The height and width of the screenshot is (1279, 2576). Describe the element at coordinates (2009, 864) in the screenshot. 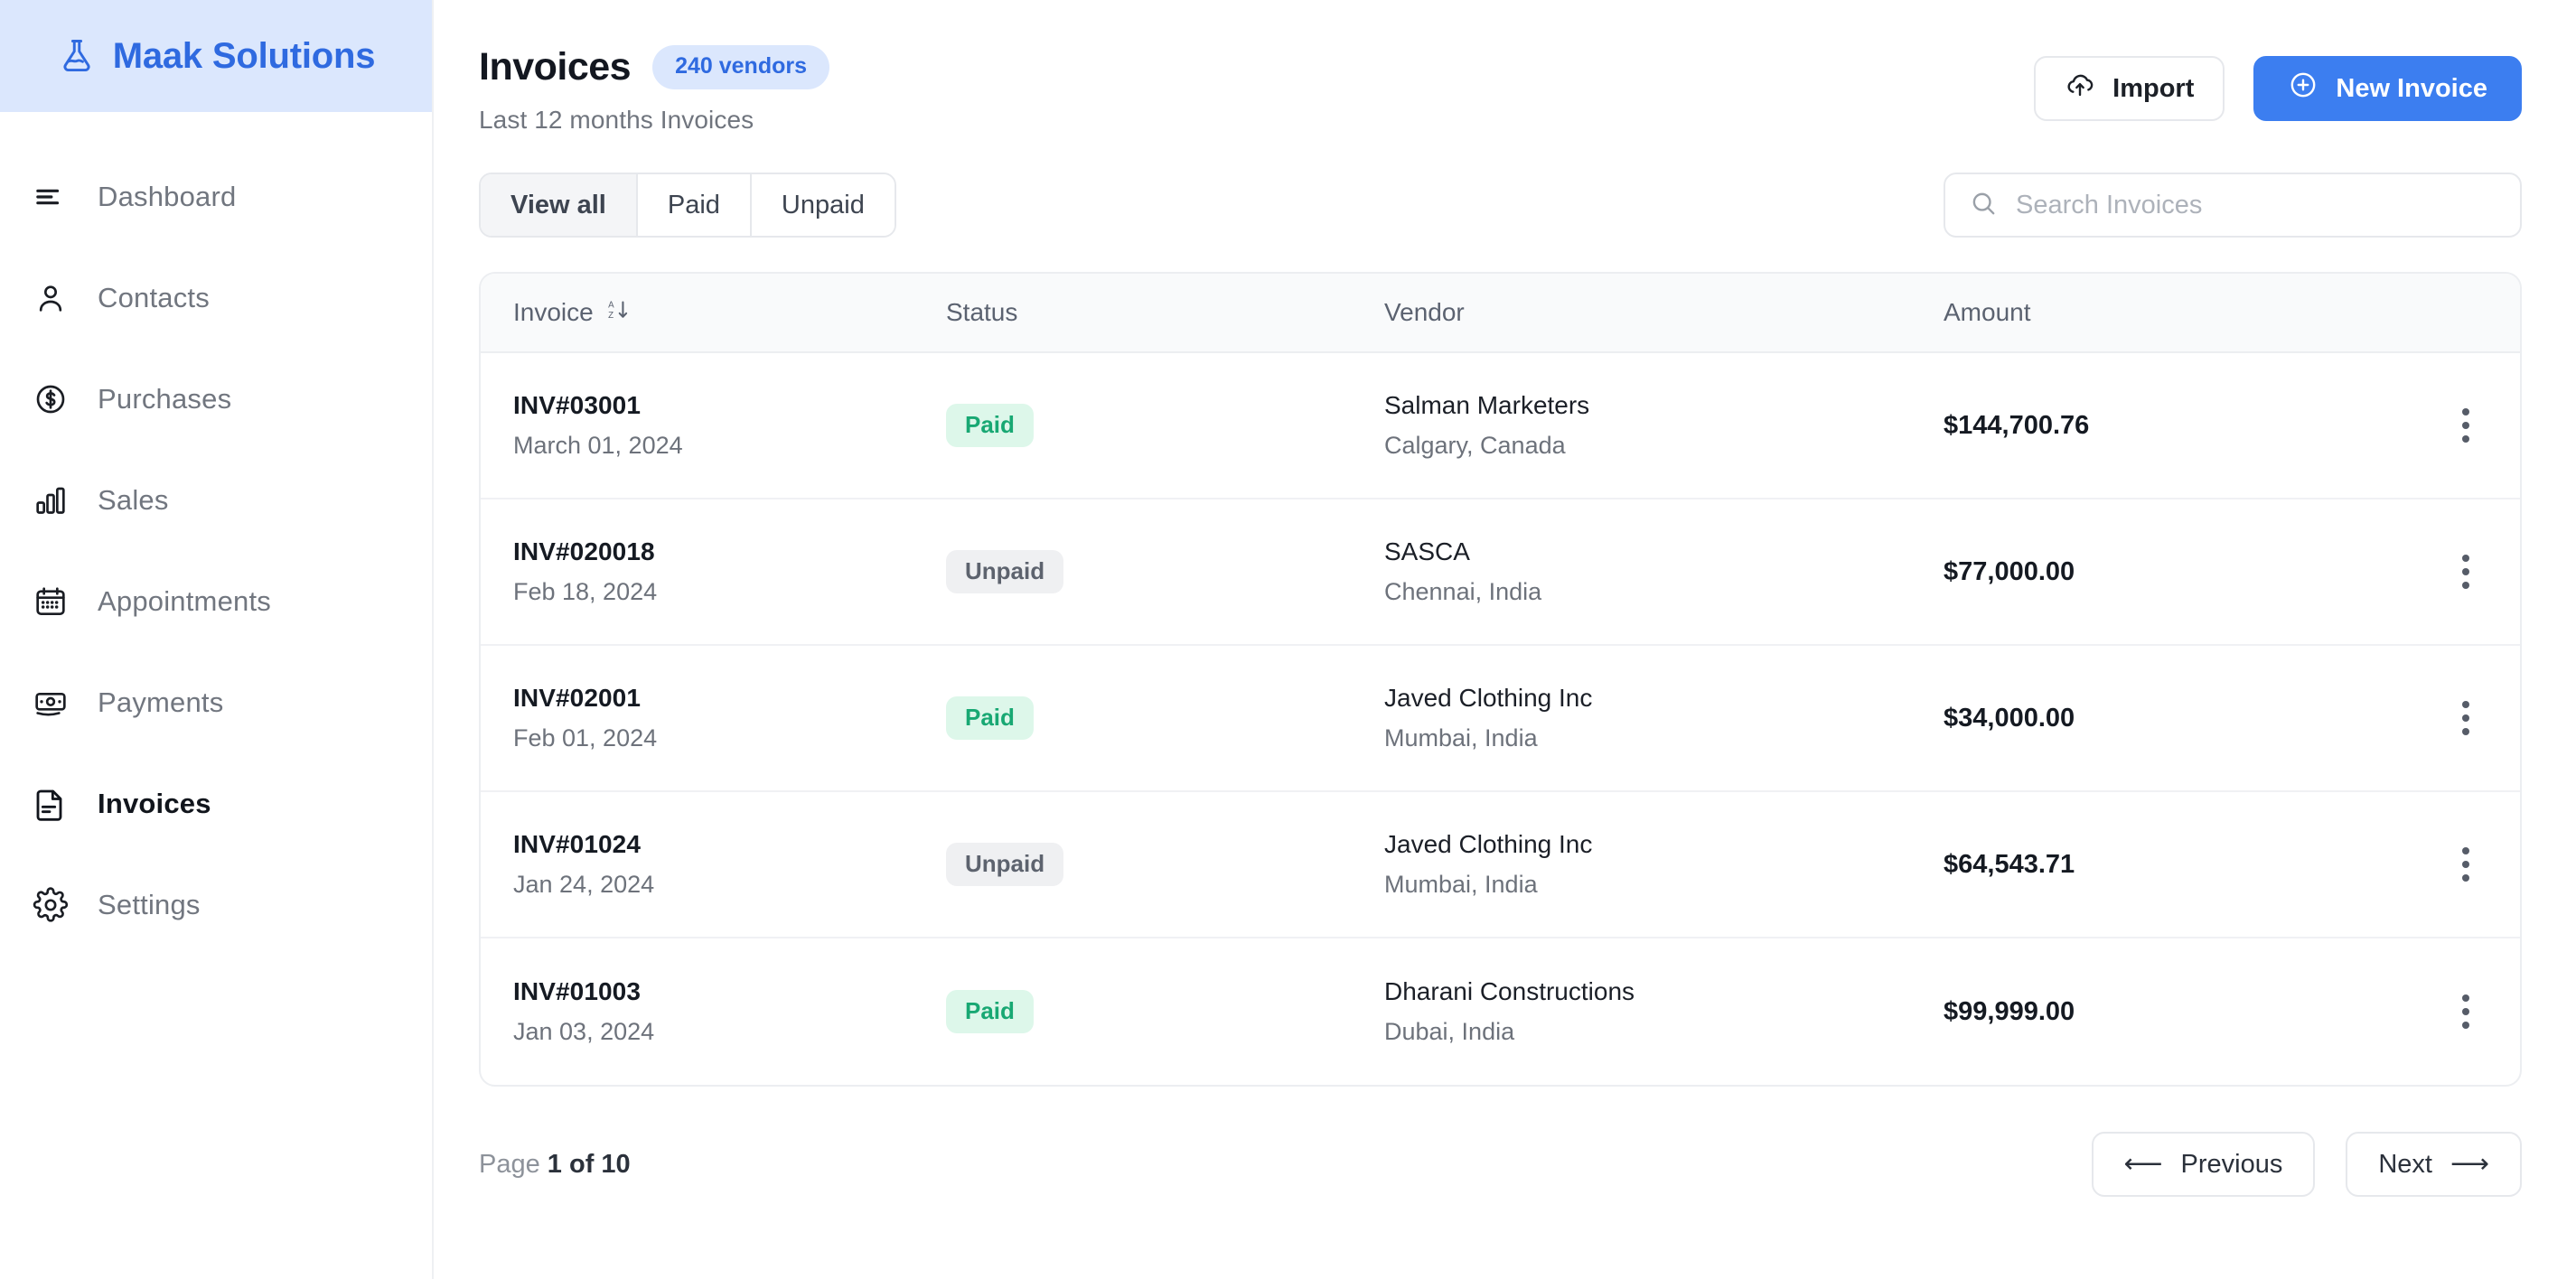

I see `cell-amount: $64,543.71` at that location.